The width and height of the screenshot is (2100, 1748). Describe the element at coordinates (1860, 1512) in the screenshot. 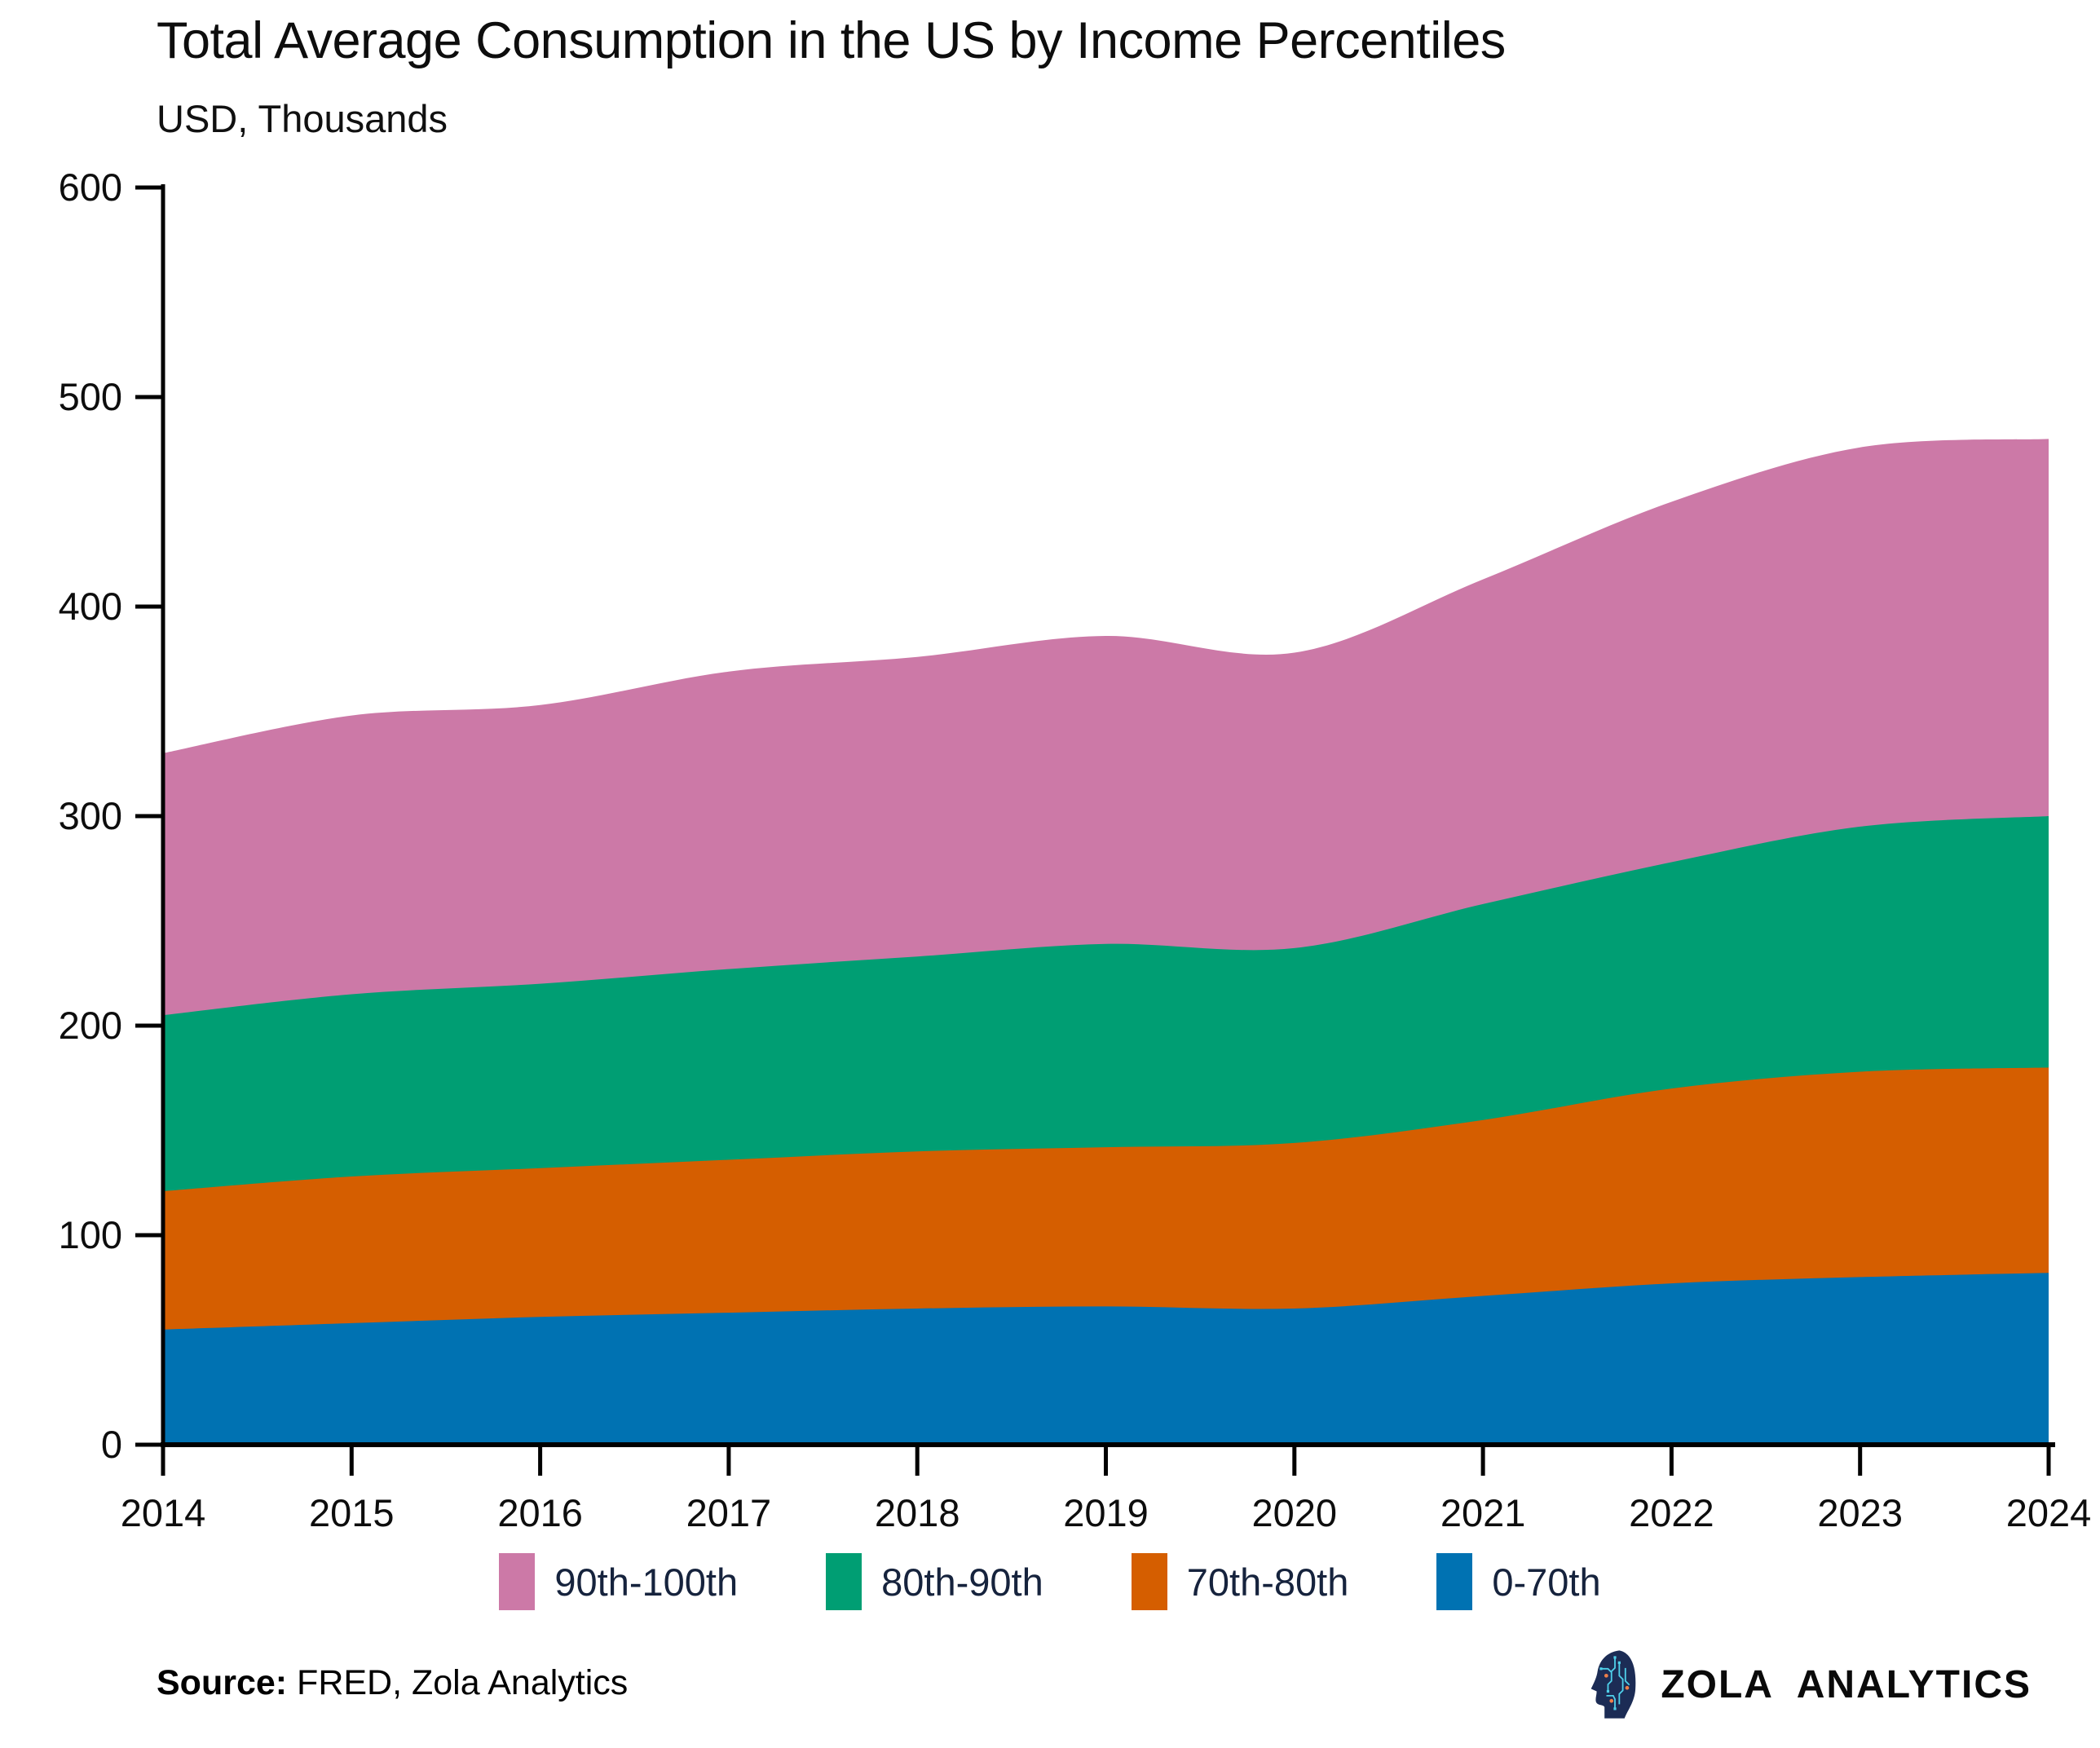

I see `x-tick-label-2023: 2023` at that location.